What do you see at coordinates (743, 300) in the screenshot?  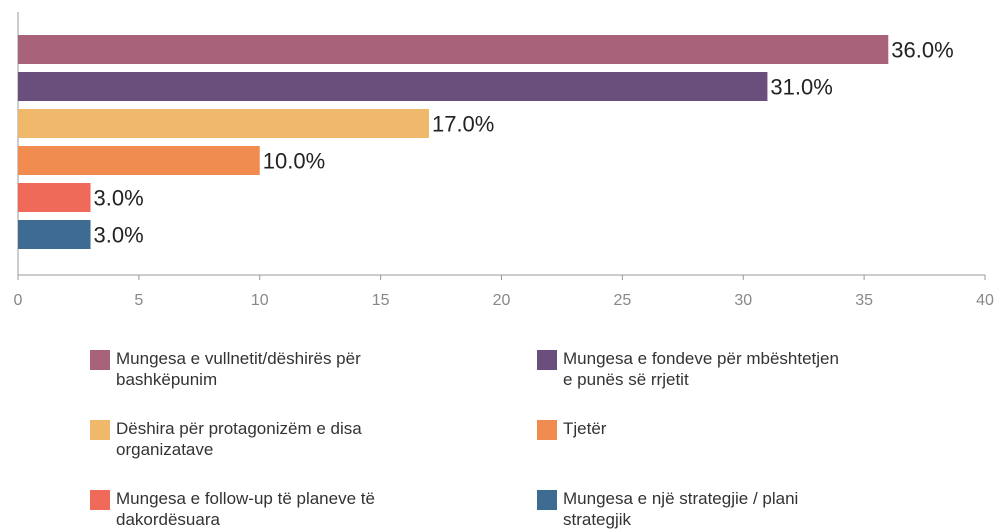 I see `x-tick-label: 30` at bounding box center [743, 300].